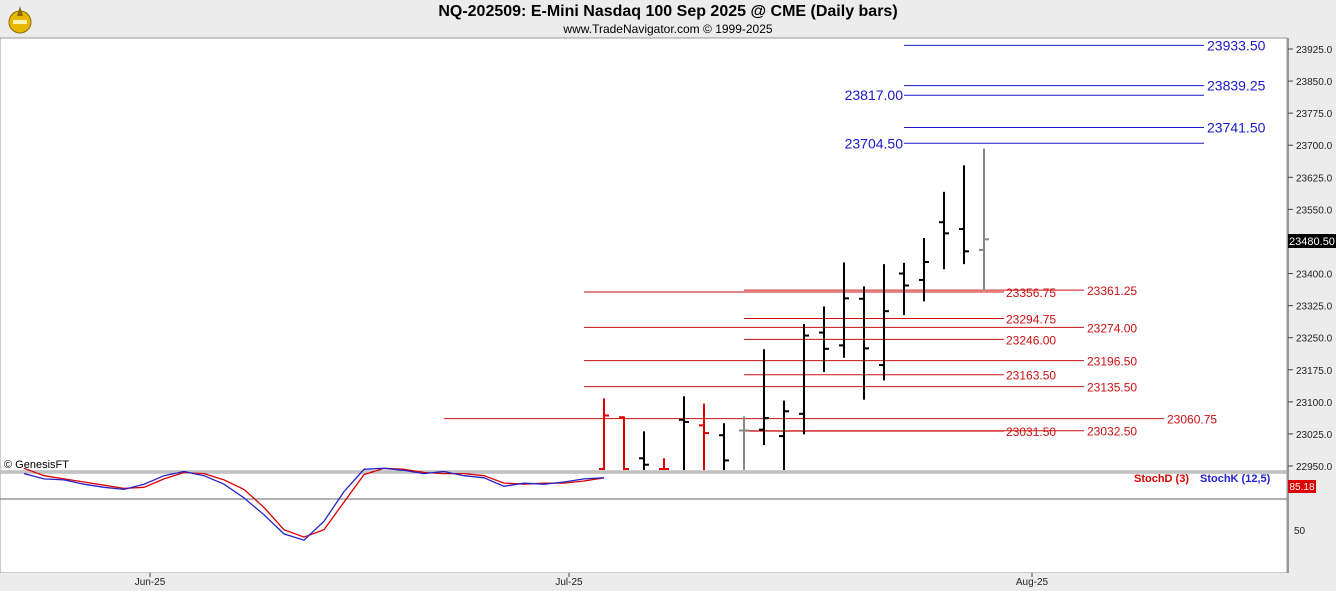  What do you see at coordinates (1031, 432) in the screenshot?
I see `level-label: 23031.50` at bounding box center [1031, 432].